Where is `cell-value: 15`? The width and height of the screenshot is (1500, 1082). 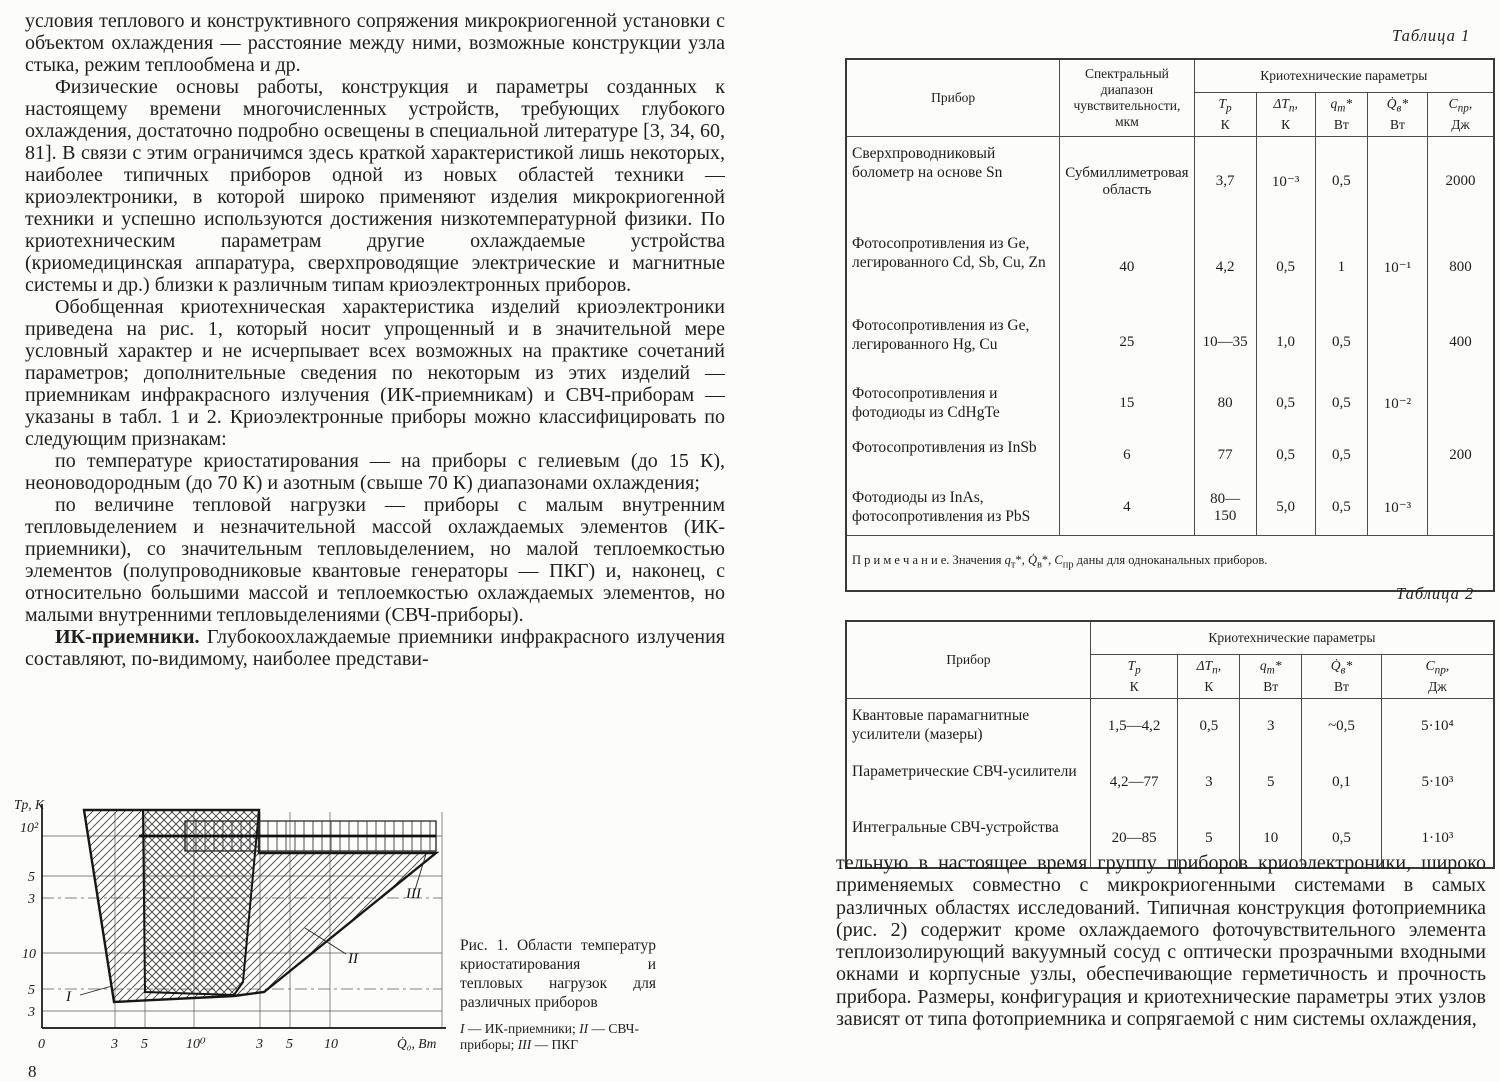 cell-value: 15 is located at coordinates (1127, 403).